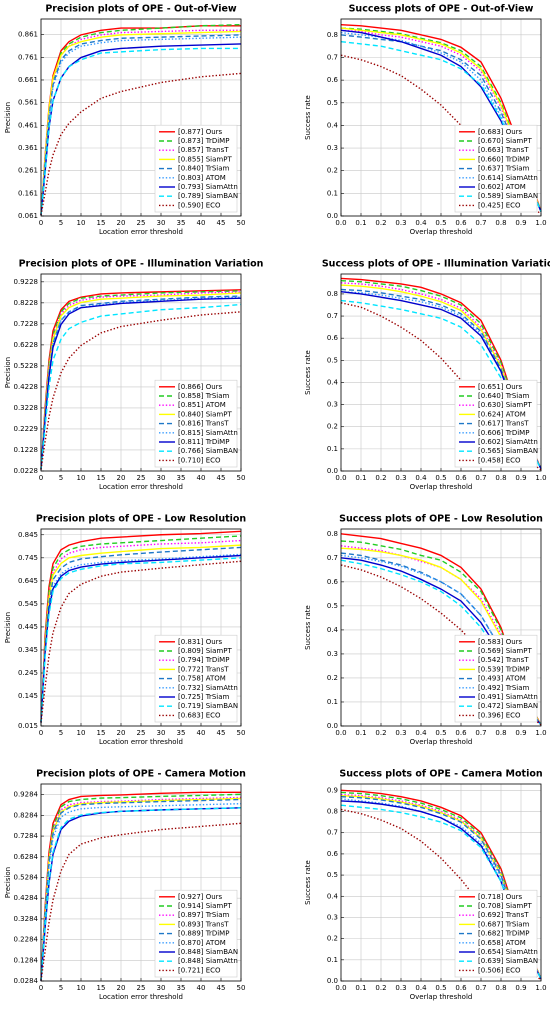 This screenshot has width=550, height=1020. I want to click on y-tick-label: 0.2284, so click(26, 940).